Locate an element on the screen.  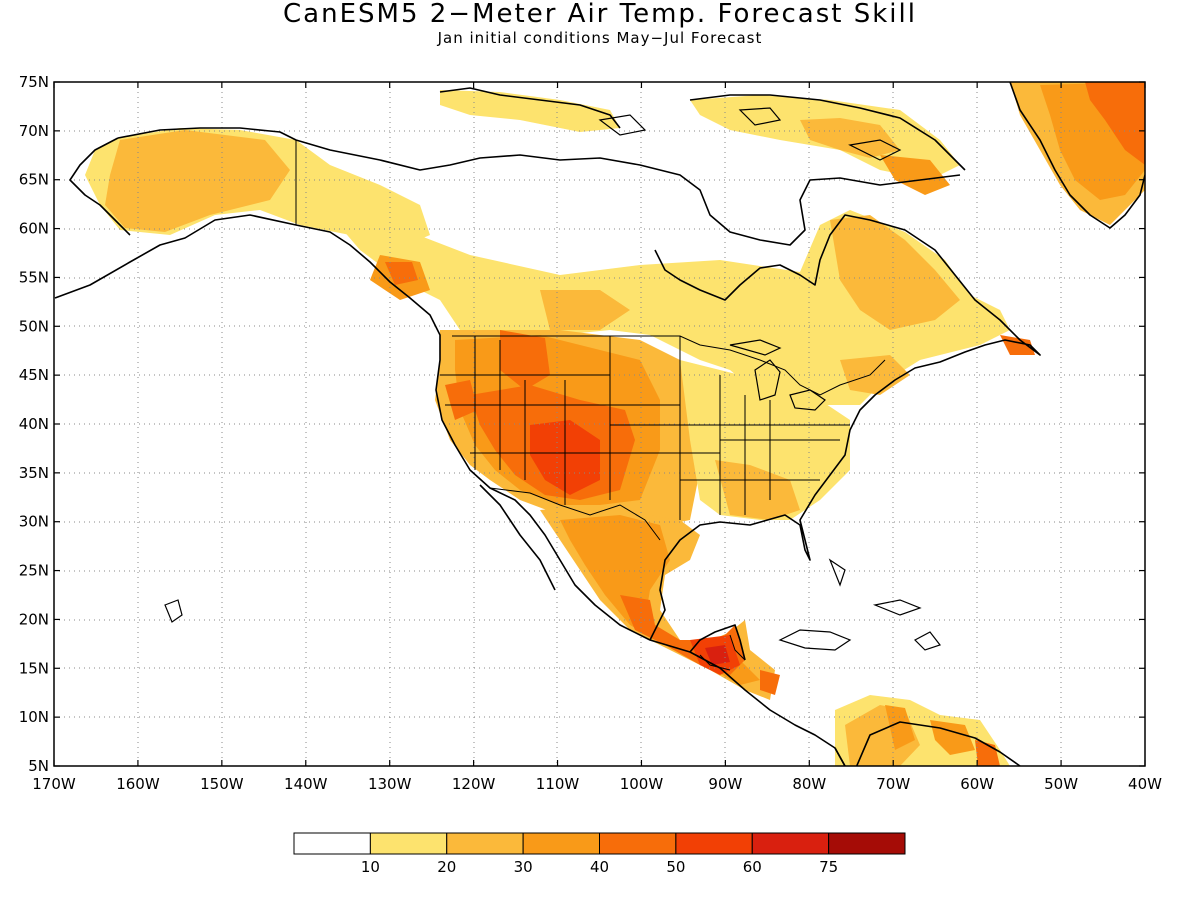
lon-tick-label: 150W is located at coordinates (222, 784).